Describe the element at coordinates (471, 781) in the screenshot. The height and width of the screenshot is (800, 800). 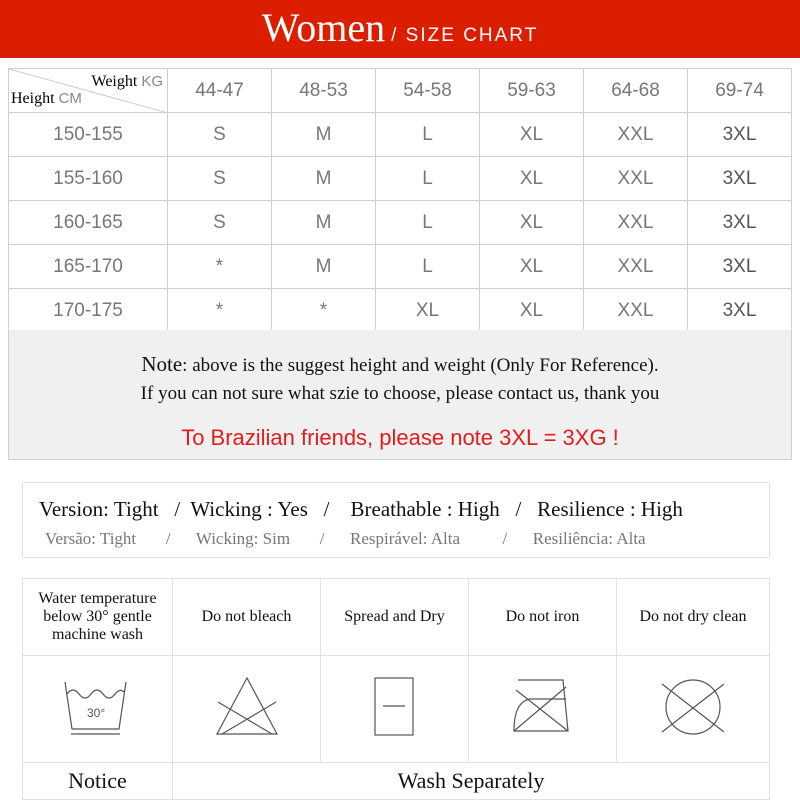
I see `notice-text: Wash Separately` at that location.